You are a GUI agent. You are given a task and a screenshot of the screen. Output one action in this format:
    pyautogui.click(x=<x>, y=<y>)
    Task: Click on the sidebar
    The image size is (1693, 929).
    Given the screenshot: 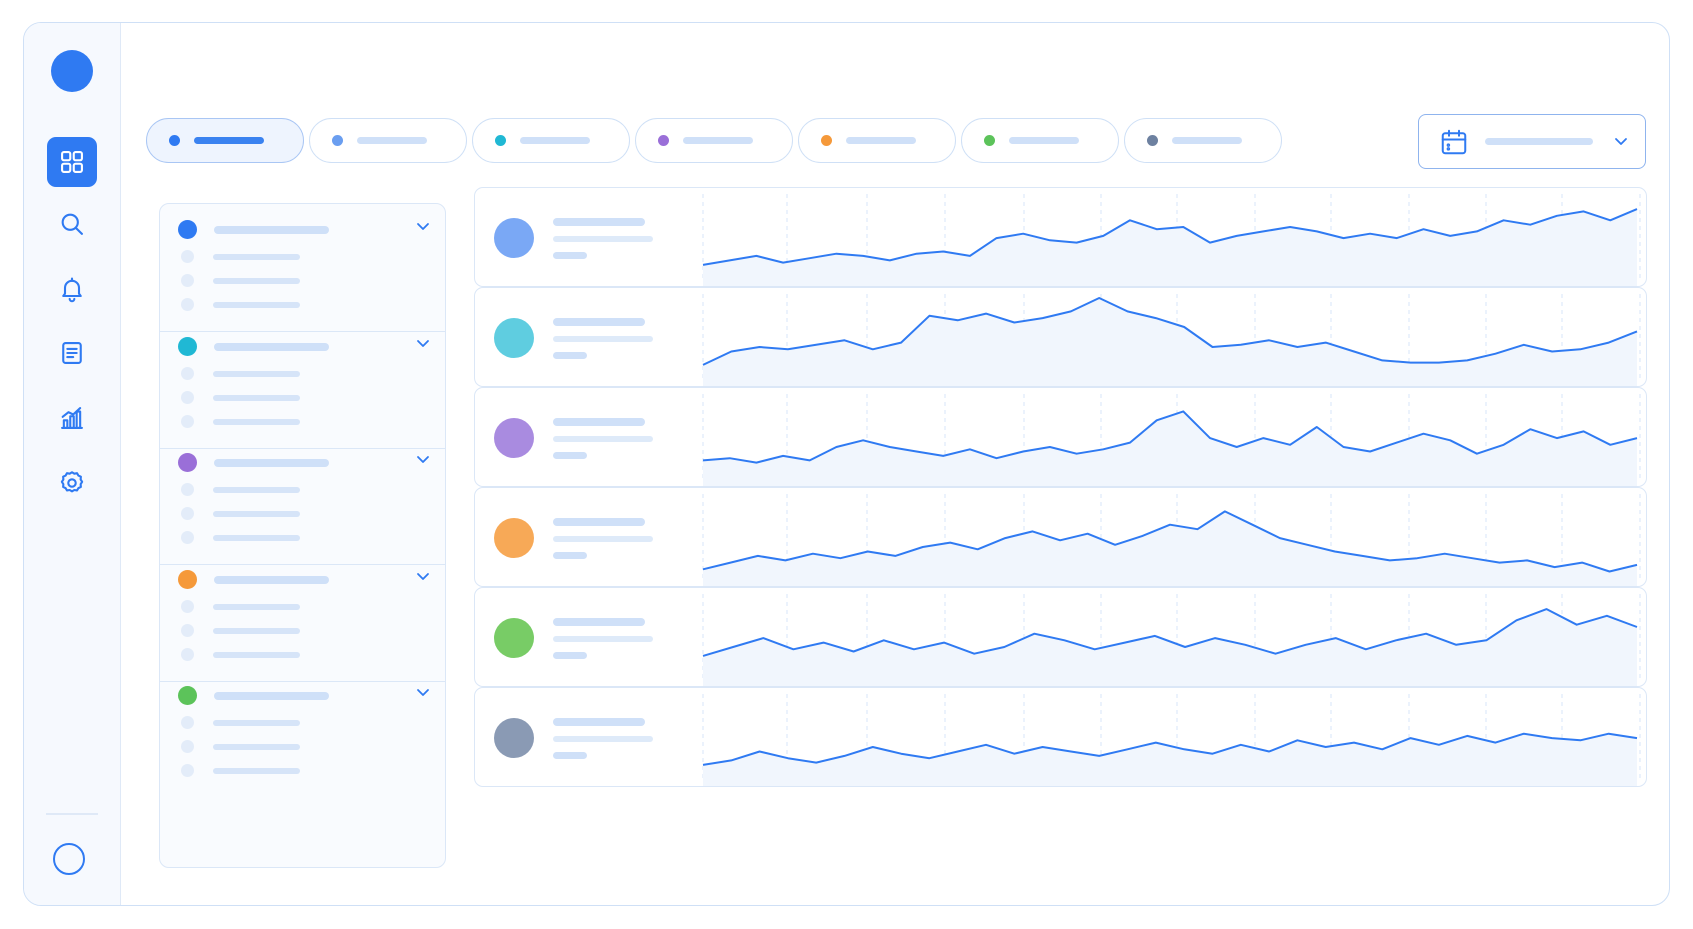 What is the action you would take?
    pyautogui.click(x=72, y=464)
    